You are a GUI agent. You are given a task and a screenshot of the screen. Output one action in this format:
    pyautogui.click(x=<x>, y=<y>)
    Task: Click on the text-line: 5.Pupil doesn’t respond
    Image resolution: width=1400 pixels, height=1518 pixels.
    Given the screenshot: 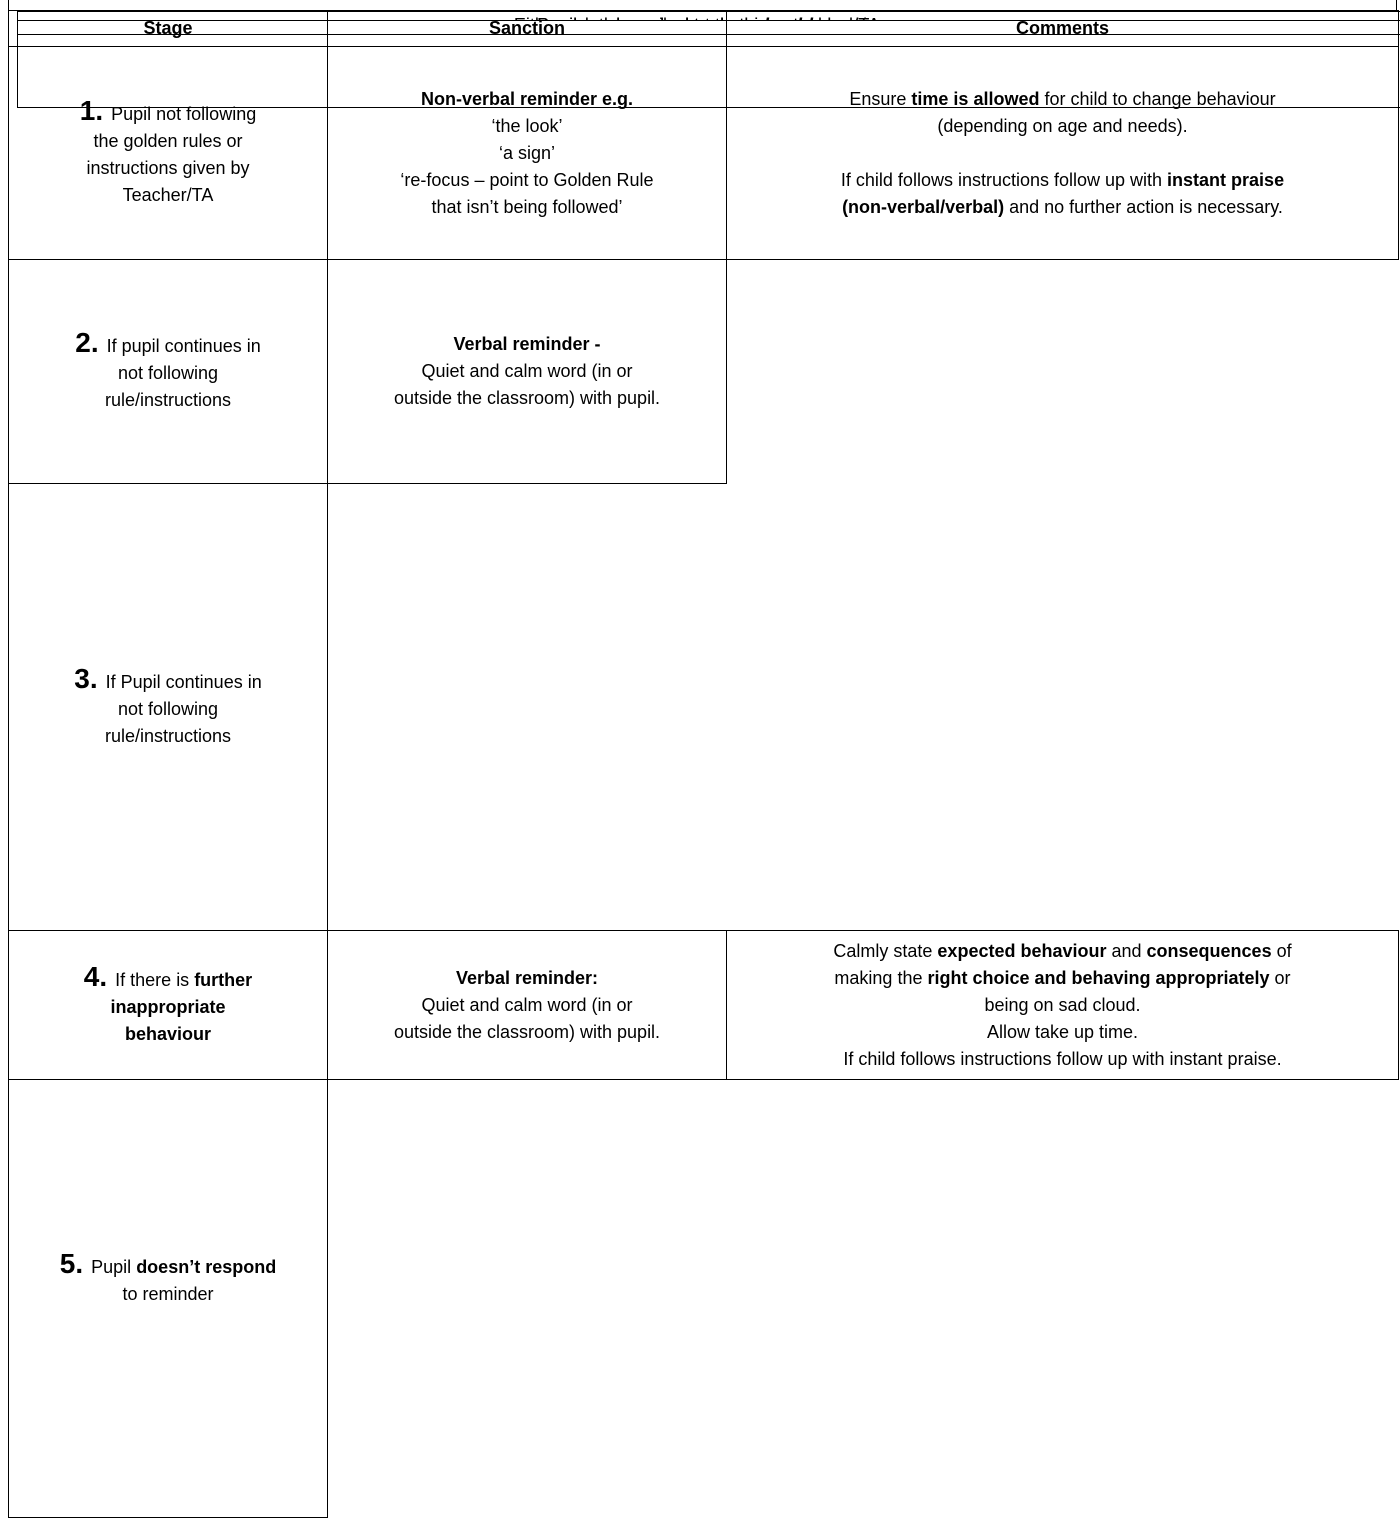 What is the action you would take?
    pyautogui.click(x=168, y=1265)
    